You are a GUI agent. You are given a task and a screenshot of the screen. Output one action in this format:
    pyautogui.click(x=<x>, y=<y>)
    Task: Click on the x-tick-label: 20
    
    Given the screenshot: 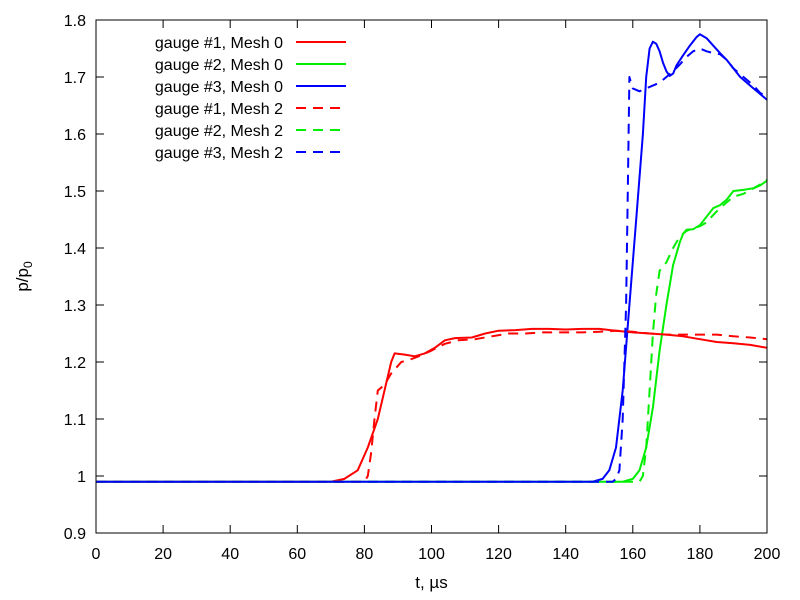 What is the action you would take?
    pyautogui.click(x=163, y=554)
    